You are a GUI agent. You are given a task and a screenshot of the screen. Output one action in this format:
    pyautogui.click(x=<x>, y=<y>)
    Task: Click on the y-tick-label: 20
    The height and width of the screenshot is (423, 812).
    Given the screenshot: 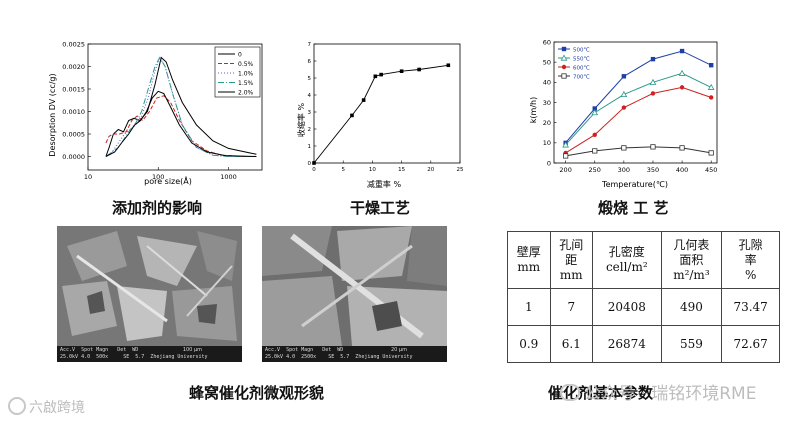 What is the action you would take?
    pyautogui.click(x=547, y=123)
    